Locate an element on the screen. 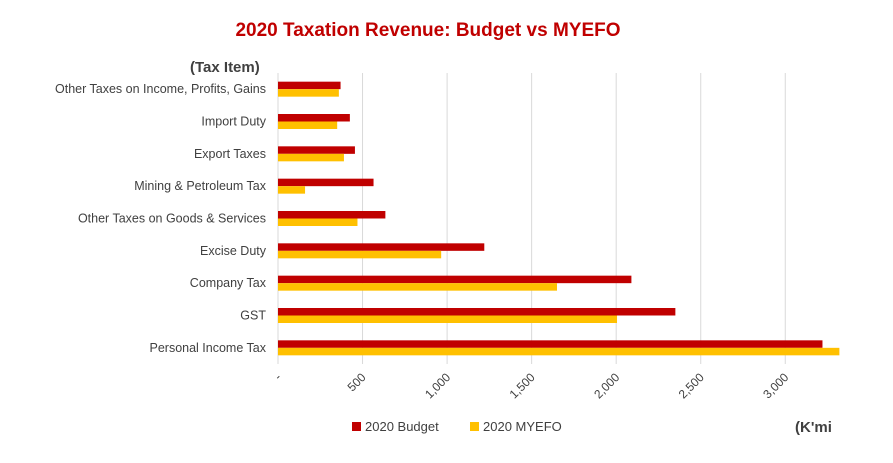 This screenshot has height=463, width=893. legend-label: 2020 Budget is located at coordinates (402, 426).